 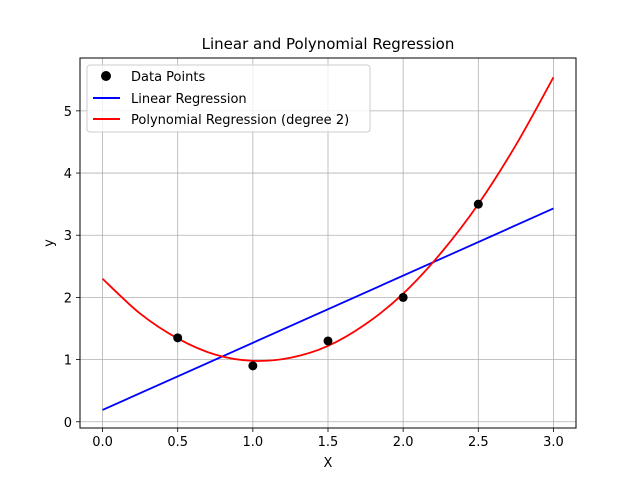 I want to click on y-tick-label: 4, so click(x=68, y=174).